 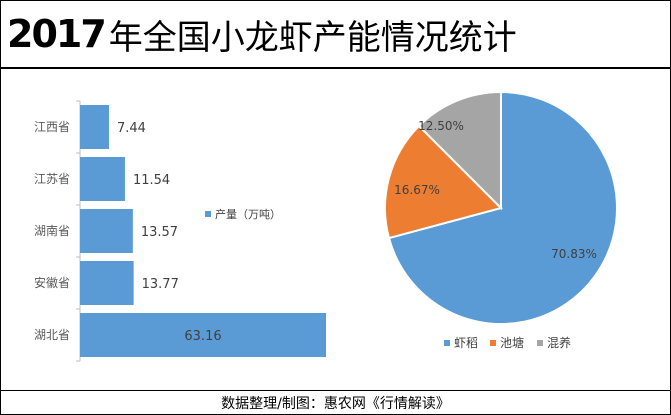 What do you see at coordinates (131, 128) in the screenshot?
I see `bar-data-label: 7.44` at bounding box center [131, 128].